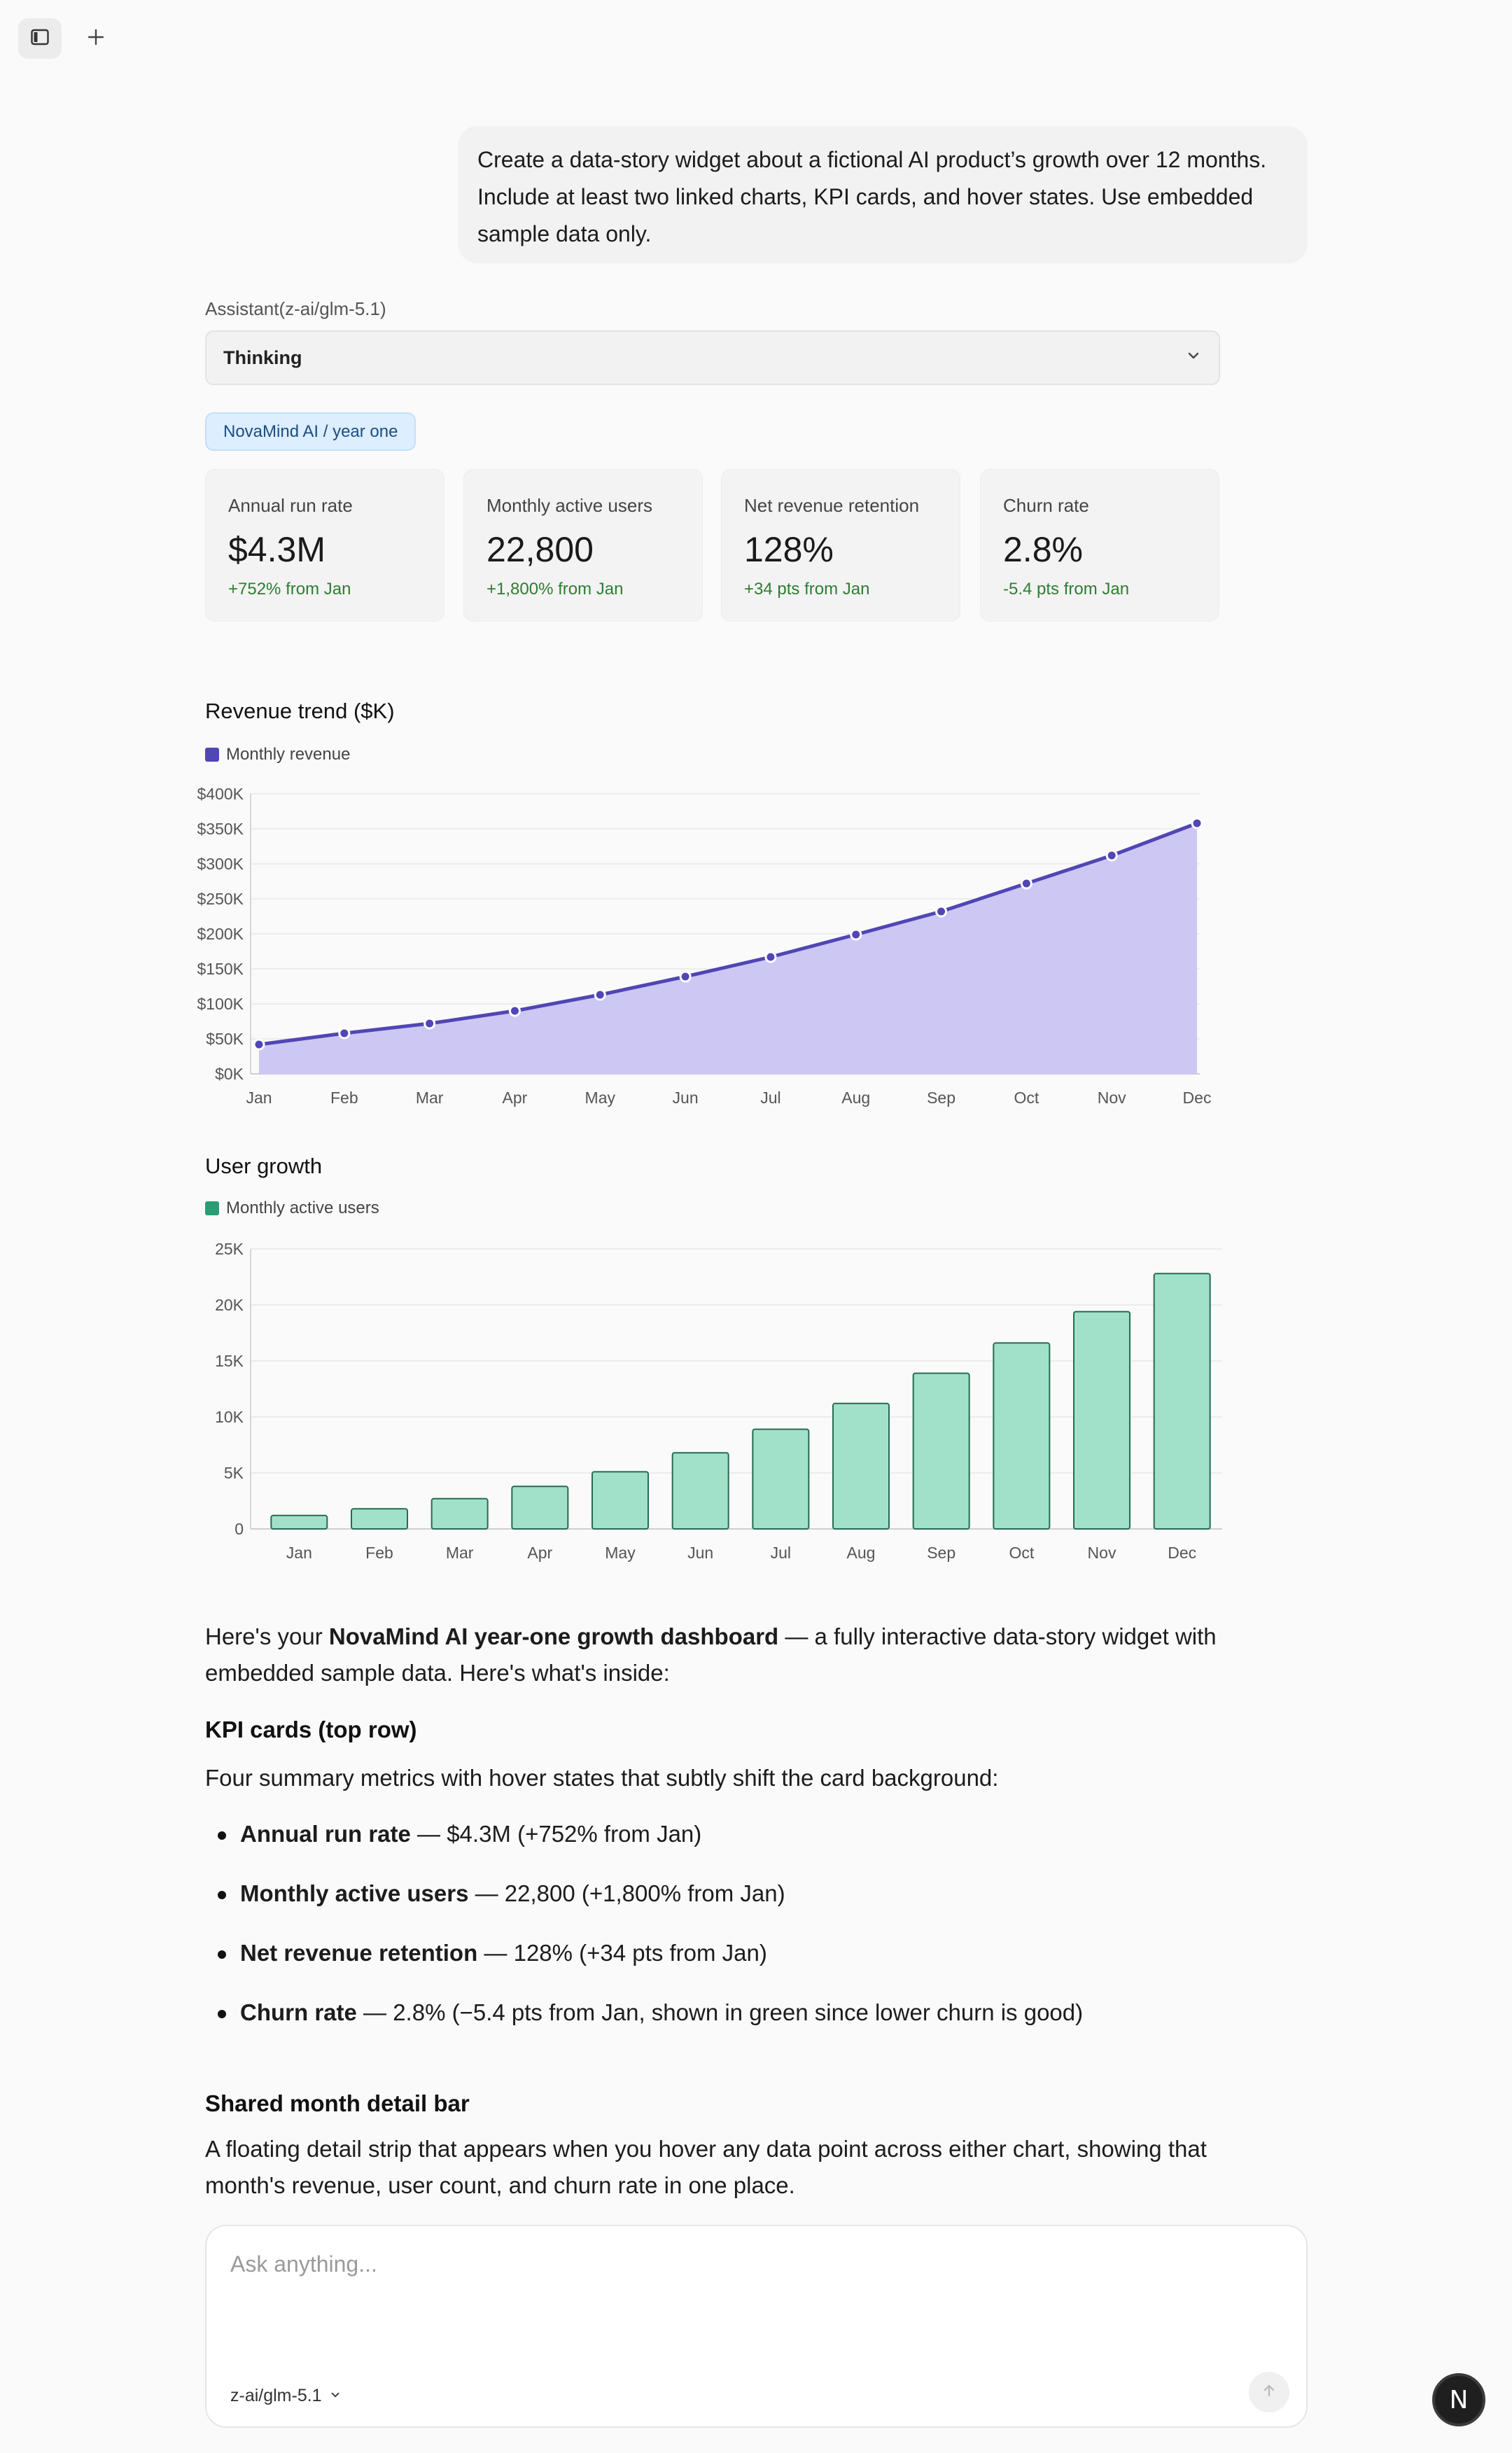 This screenshot has height=2453, width=1512. What do you see at coordinates (712, 358) in the screenshot?
I see `thinking-toggle: Thinking` at bounding box center [712, 358].